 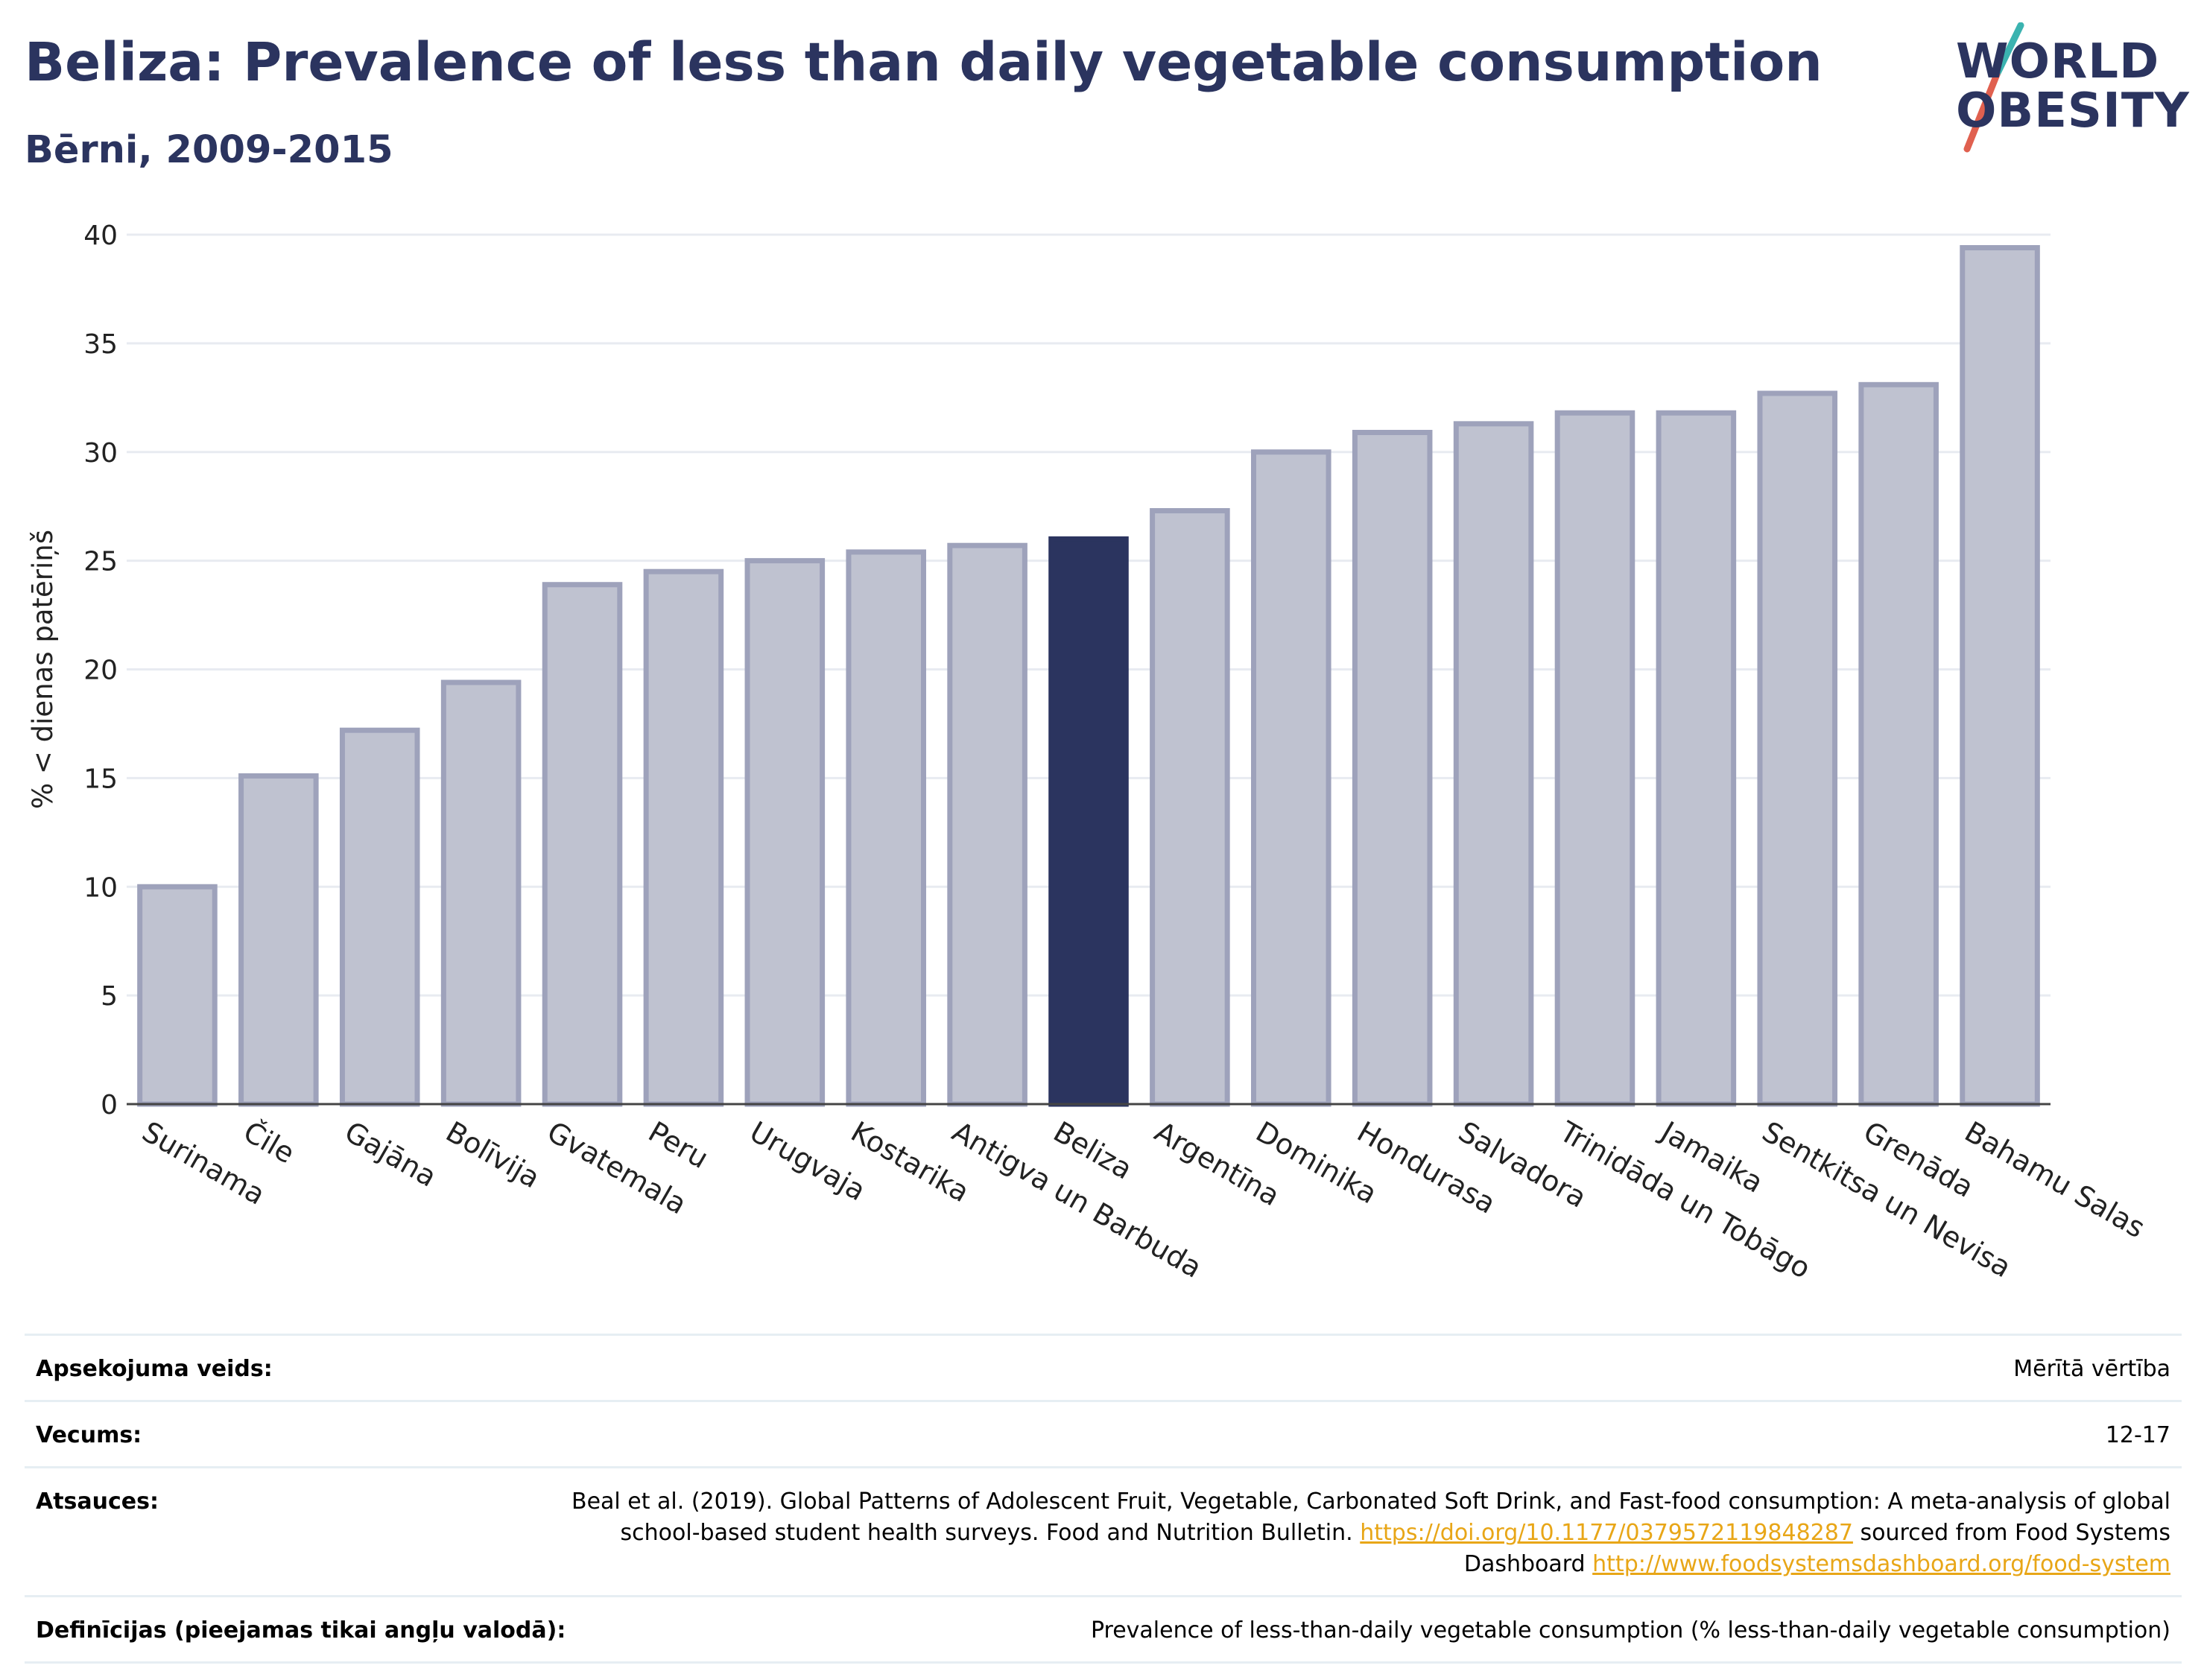 What do you see at coordinates (1103, 1367) in the screenshot?
I see `meta-row-survey: Apsekojuma veids: Mērītā vērtība` at bounding box center [1103, 1367].